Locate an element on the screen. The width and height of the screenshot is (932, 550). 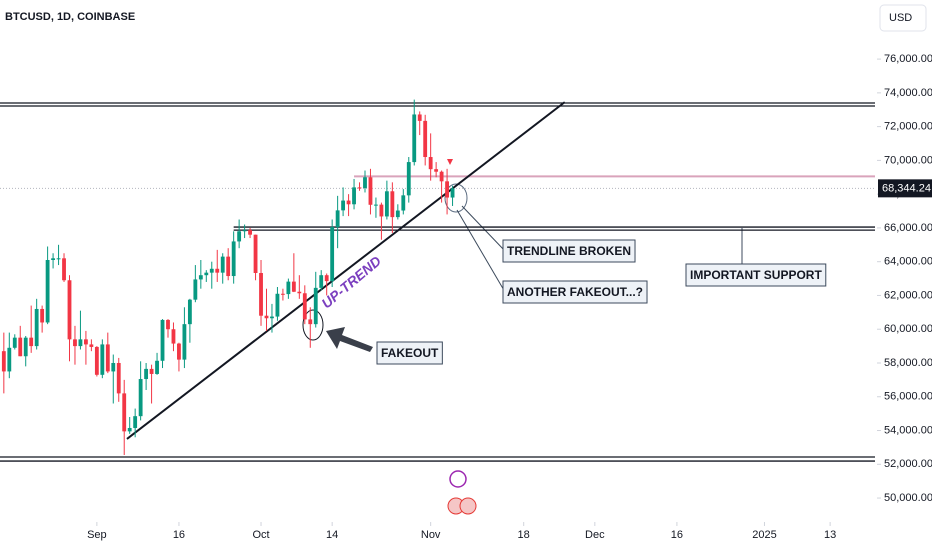
y-tick-label: 58,000.00 is located at coordinates (908, 363).